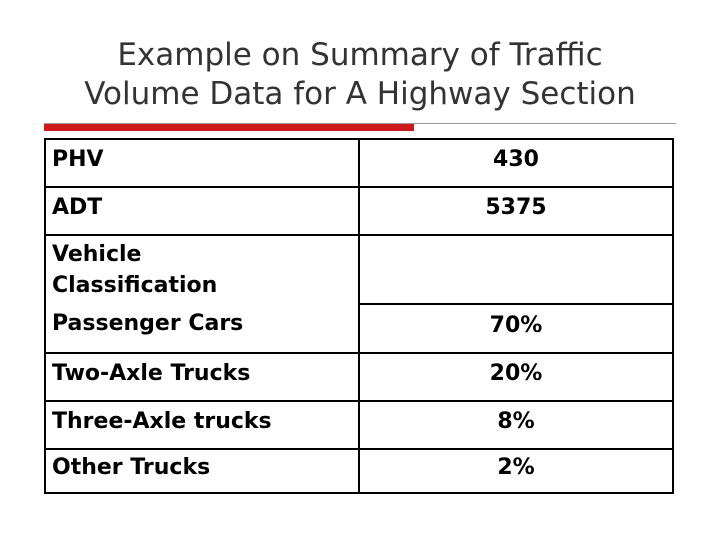 Image resolution: width=720 pixels, height=540 pixels. I want to click on table-row-other-trucks-label: Other Trucks, so click(203, 471).